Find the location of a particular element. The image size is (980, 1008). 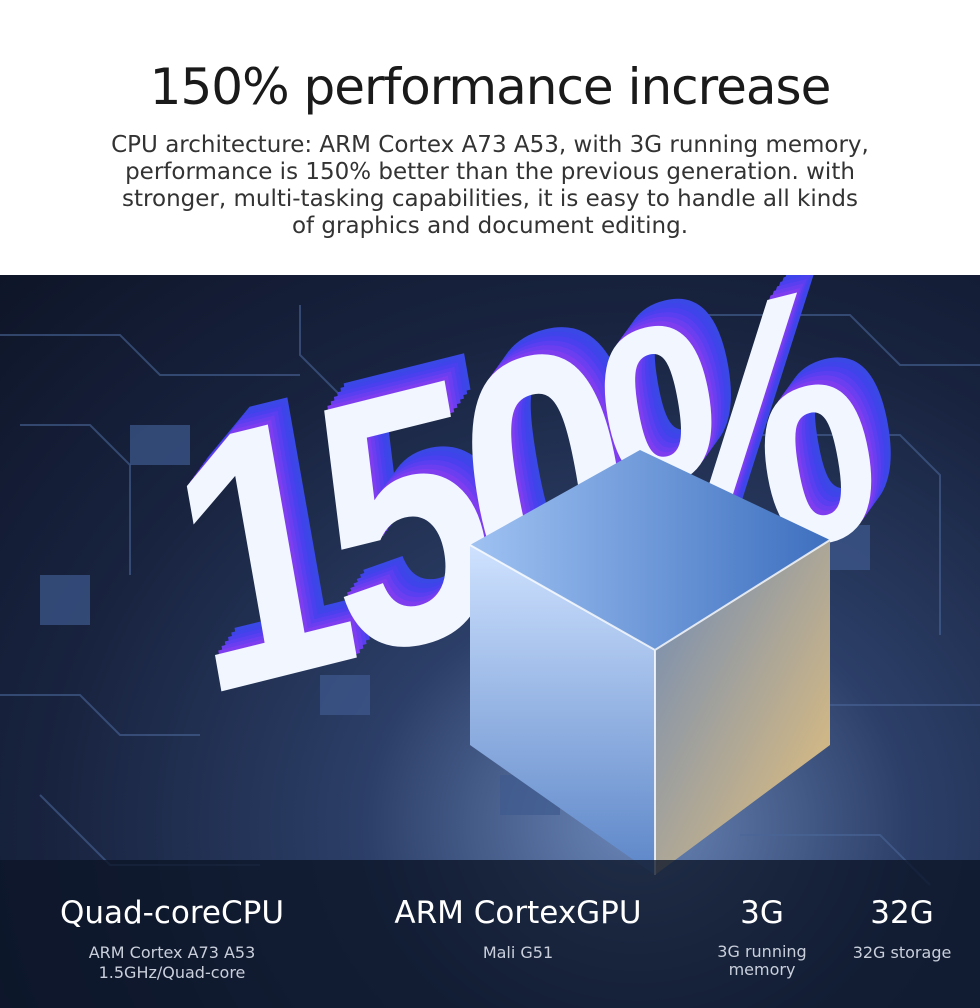

spec-title: 3G is located at coordinates (762, 913).